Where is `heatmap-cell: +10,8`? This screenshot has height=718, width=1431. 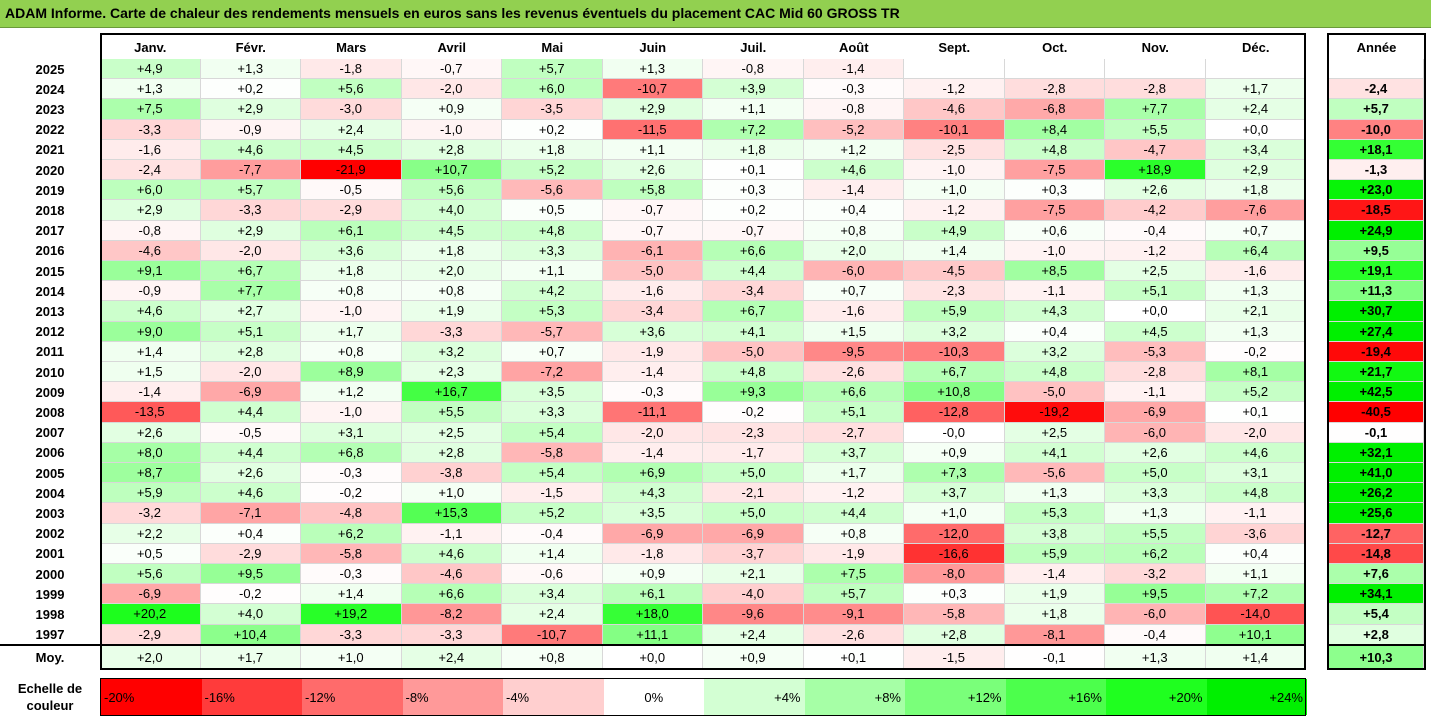
heatmap-cell: +10,8 is located at coordinates (954, 392).